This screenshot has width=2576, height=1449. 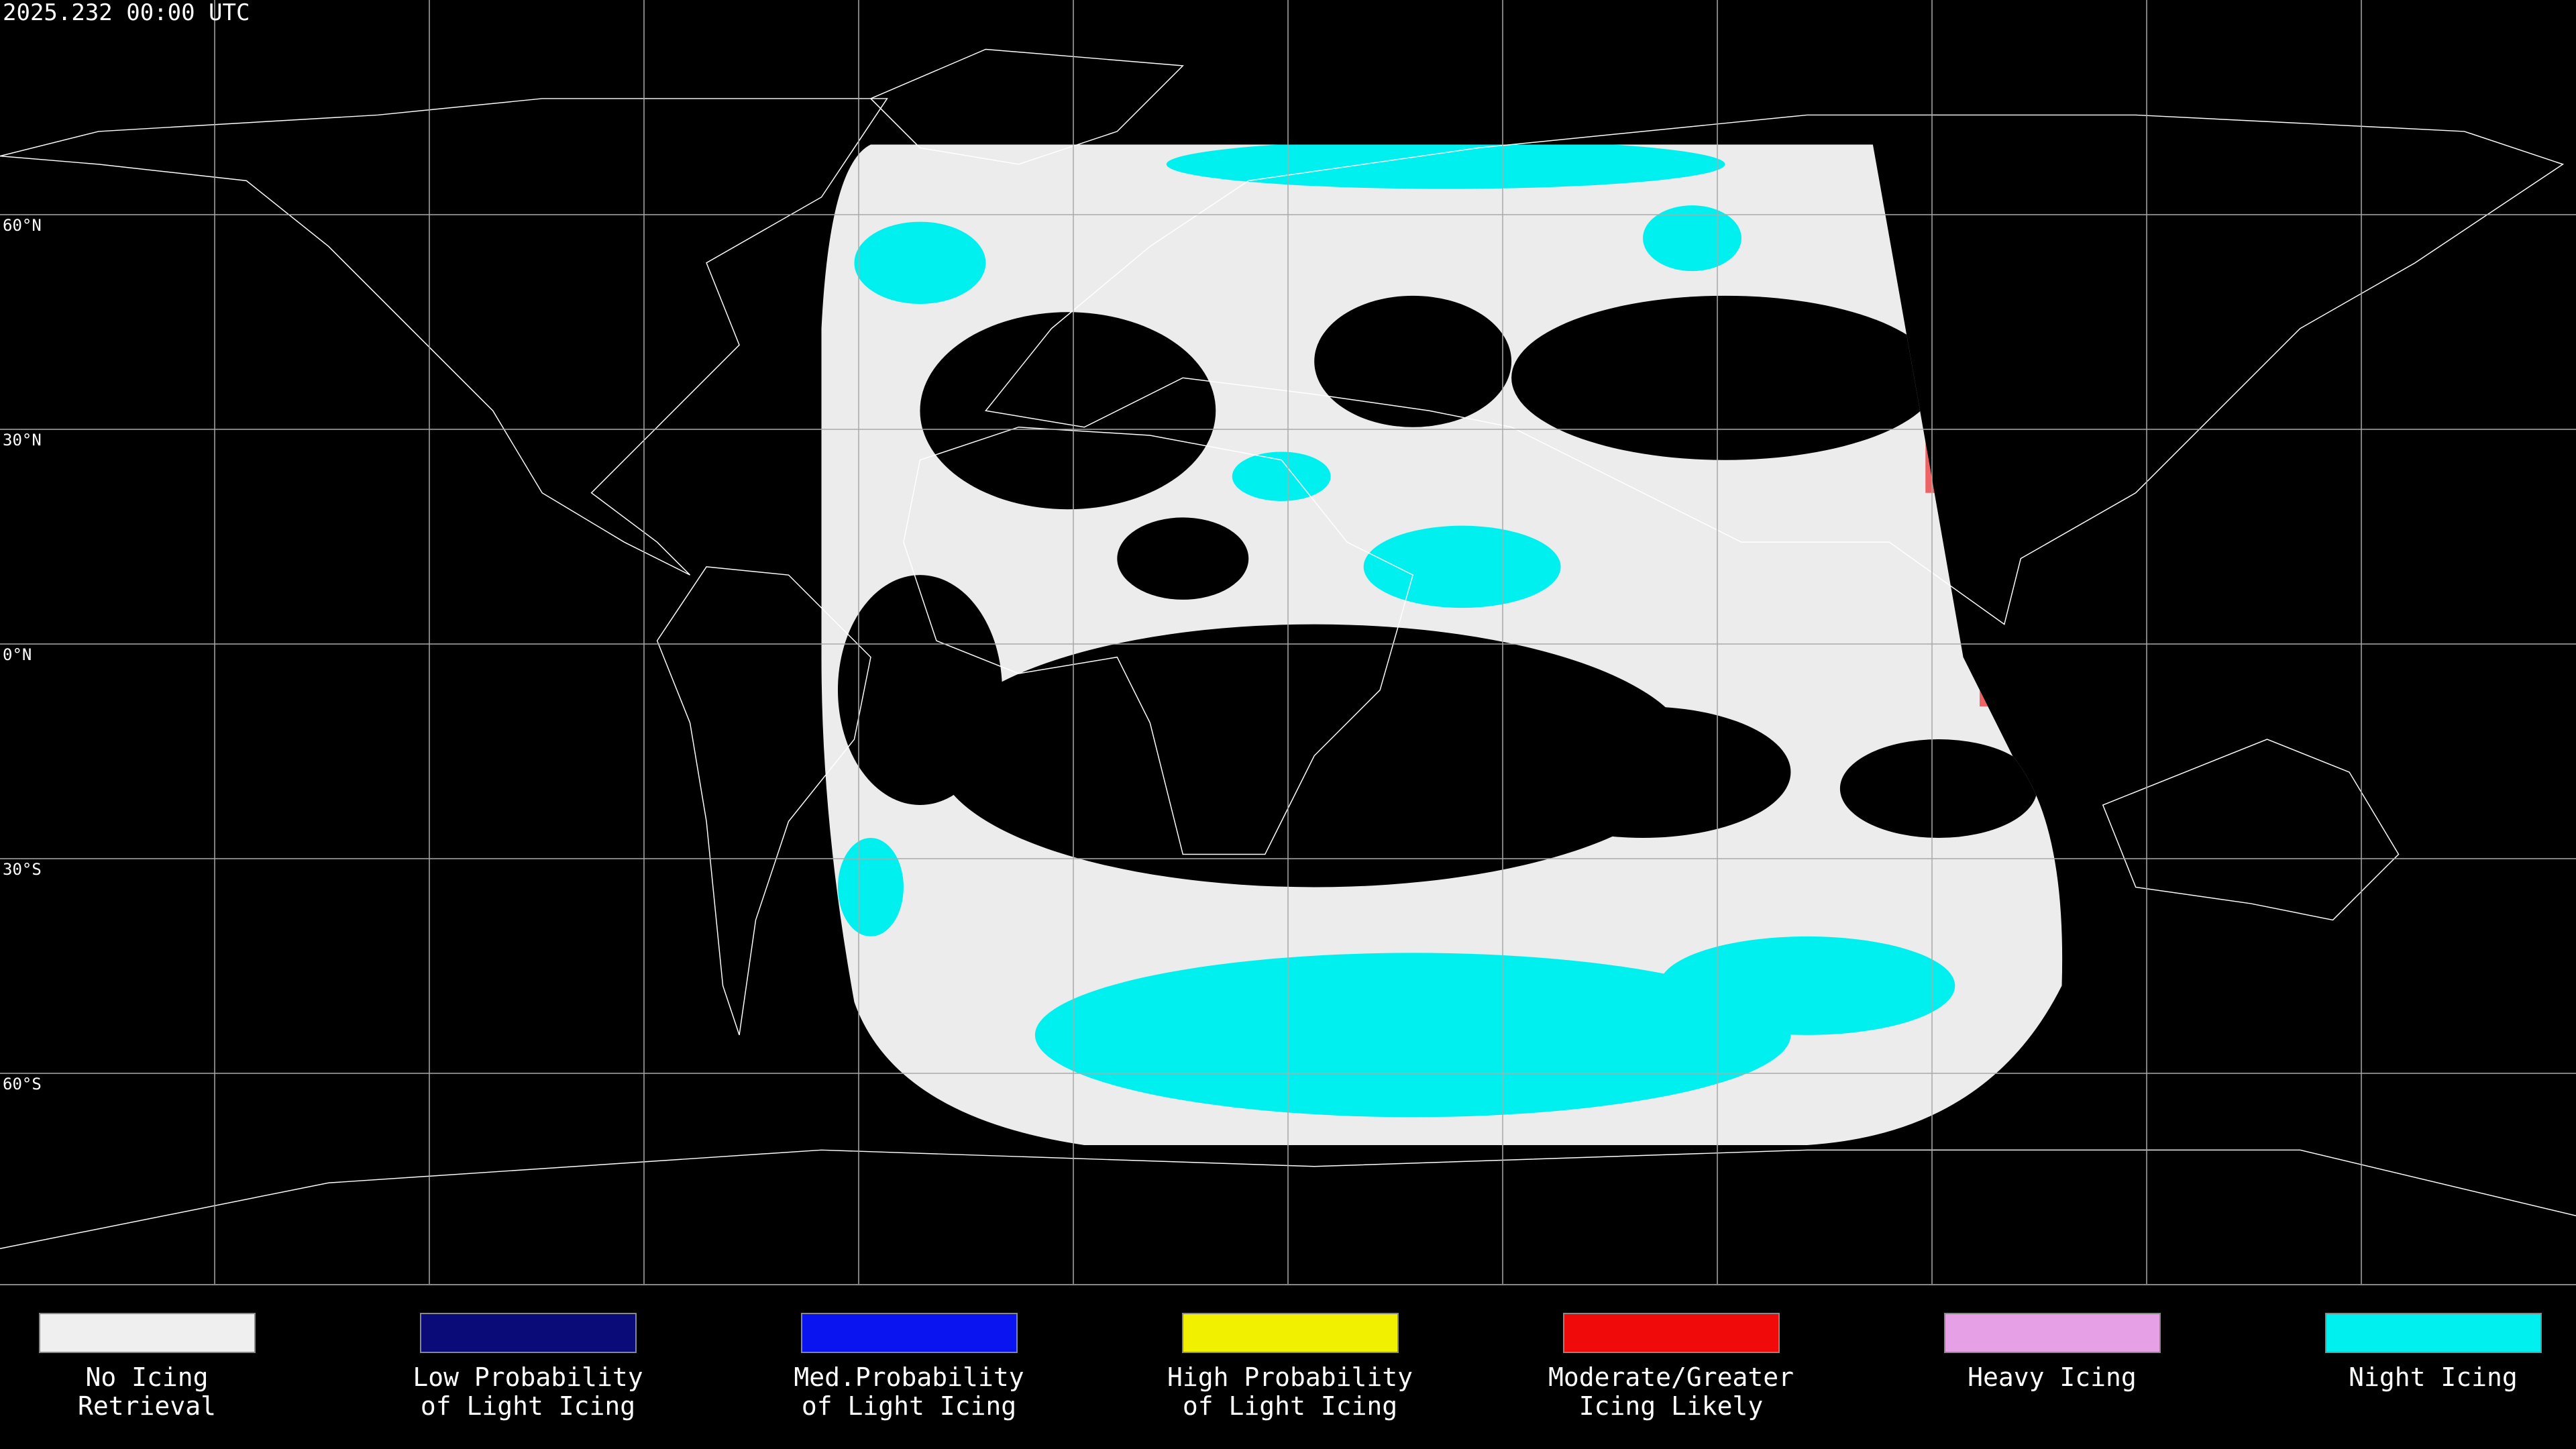 I want to click on legend-label: Heavy Icing, so click(x=2052, y=1377).